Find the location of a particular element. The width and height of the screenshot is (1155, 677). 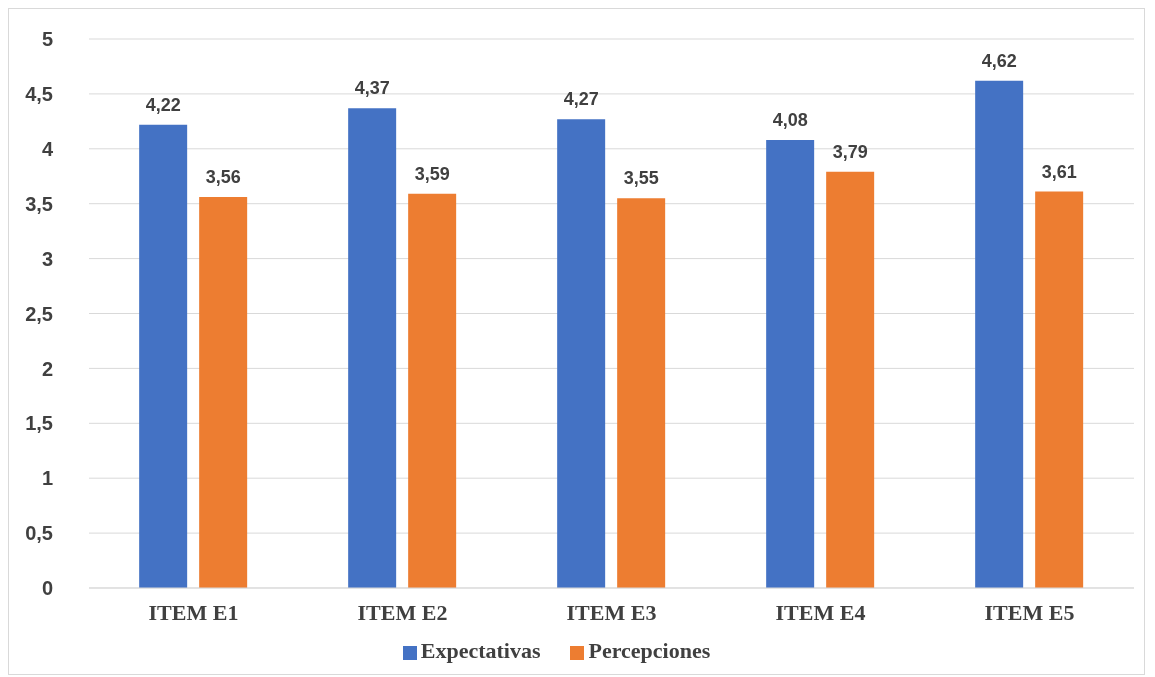

x-tick-label: ITEM E2 is located at coordinates (402, 612).